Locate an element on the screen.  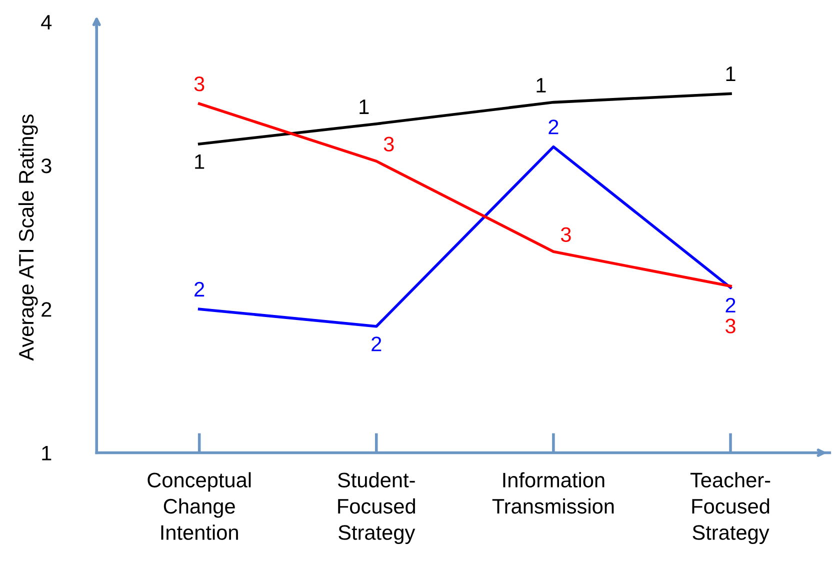
series-label: 1 is located at coordinates (364, 107).